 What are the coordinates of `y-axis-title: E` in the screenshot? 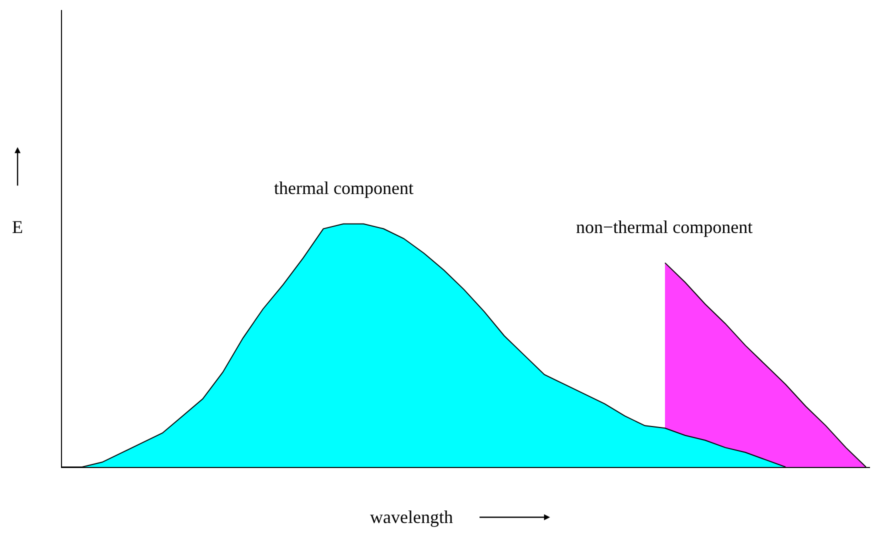 It's located at (17, 227).